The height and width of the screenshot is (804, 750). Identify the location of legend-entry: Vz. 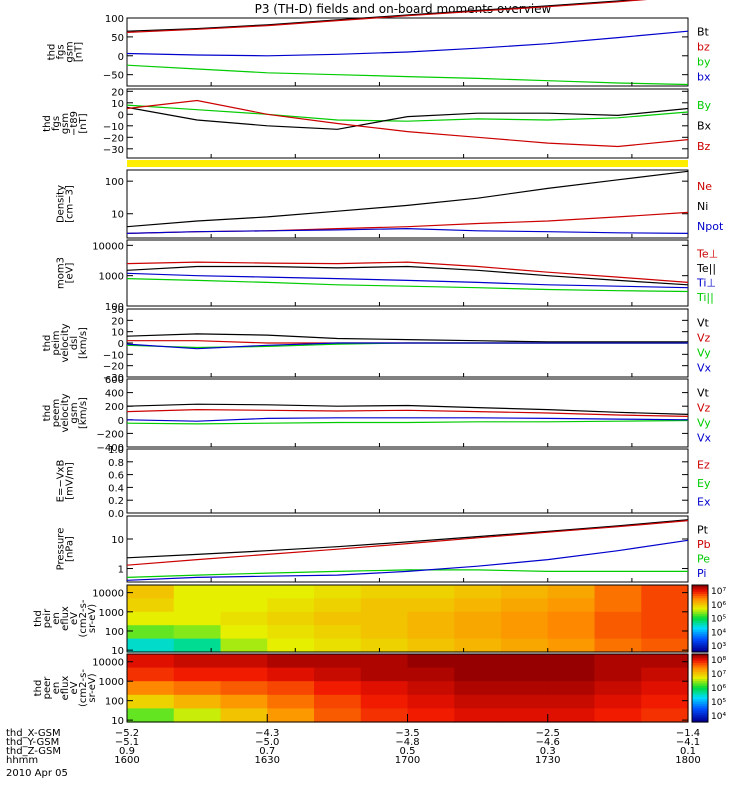
(704, 338).